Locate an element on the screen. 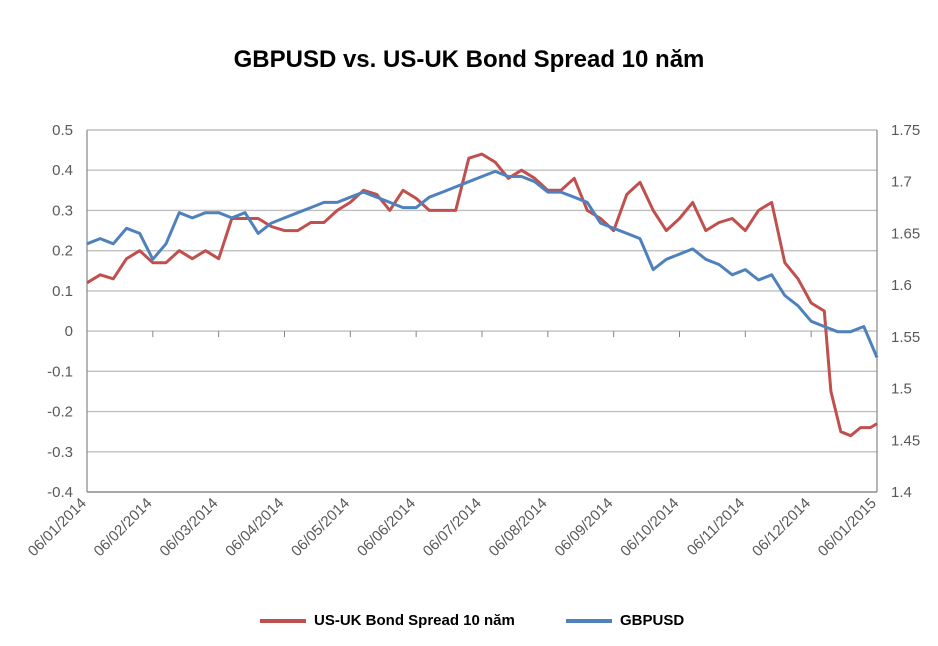 This screenshot has height=646, width=938. legend-label-spread: US-UK Bond Spread 10 năm is located at coordinates (414, 620).